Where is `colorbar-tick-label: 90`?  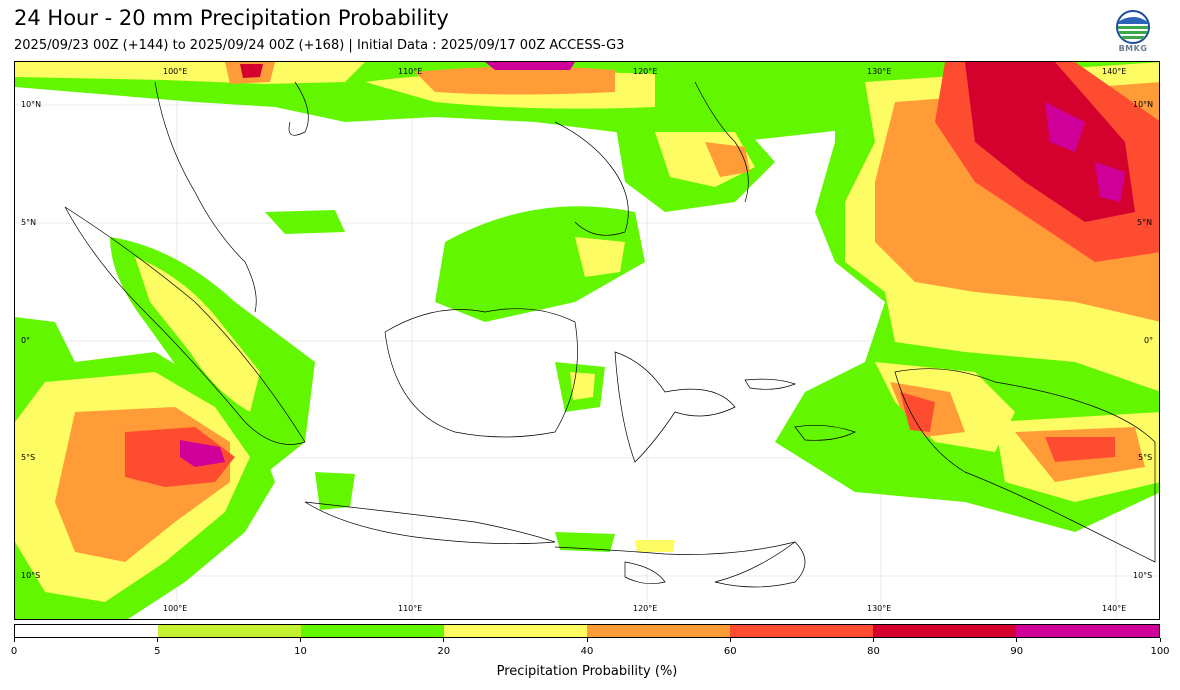
colorbar-tick-label: 90 is located at coordinates (1017, 651).